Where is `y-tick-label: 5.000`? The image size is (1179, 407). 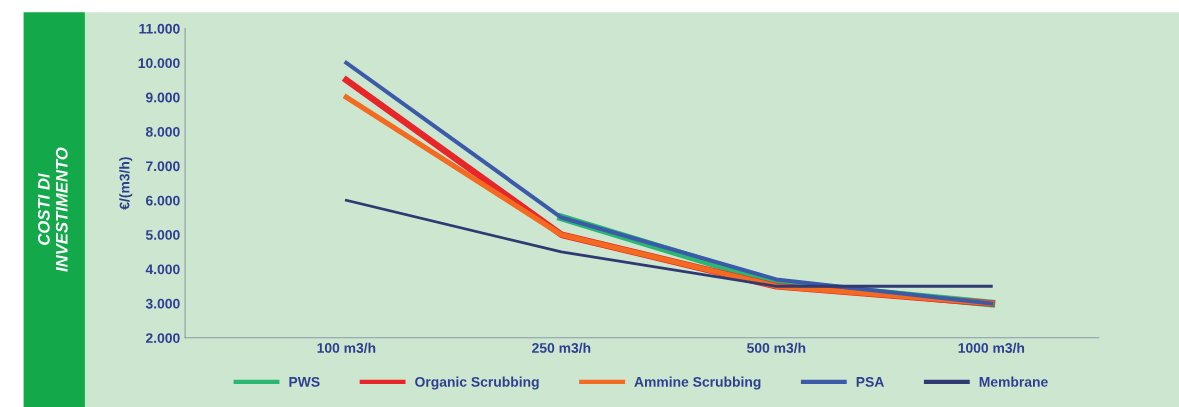 y-tick-label: 5.000 is located at coordinates (162, 235).